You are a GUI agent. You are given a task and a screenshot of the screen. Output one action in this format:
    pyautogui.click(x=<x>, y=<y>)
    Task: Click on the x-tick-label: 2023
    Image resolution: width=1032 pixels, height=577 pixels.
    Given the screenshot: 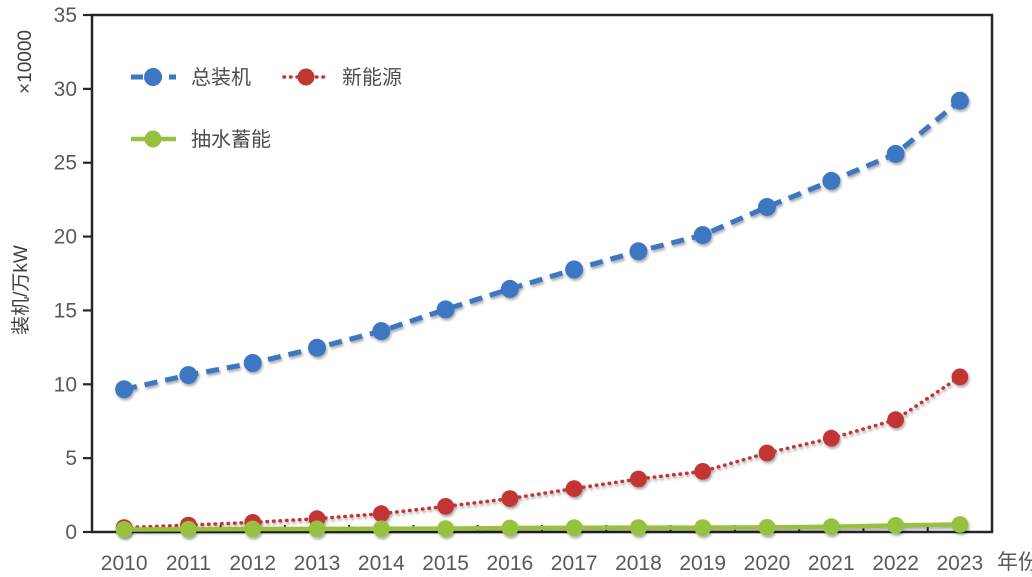 What is the action you would take?
    pyautogui.click(x=959, y=563)
    